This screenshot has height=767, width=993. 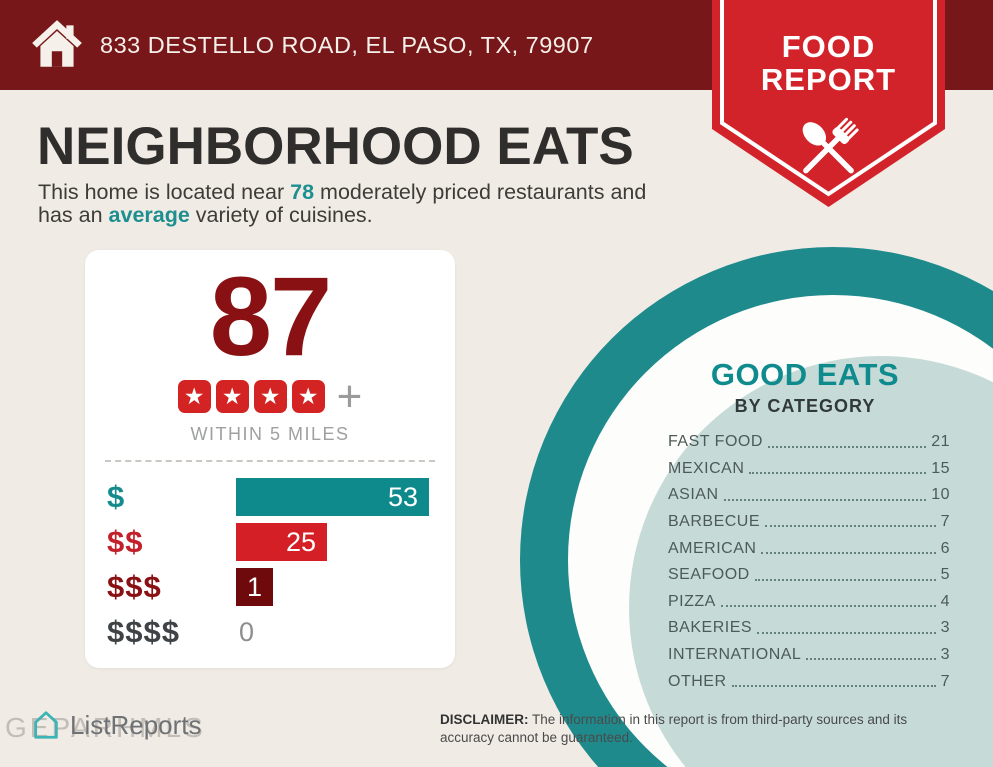 What do you see at coordinates (828, 98) in the screenshot?
I see `ribbon-inner-border` at bounding box center [828, 98].